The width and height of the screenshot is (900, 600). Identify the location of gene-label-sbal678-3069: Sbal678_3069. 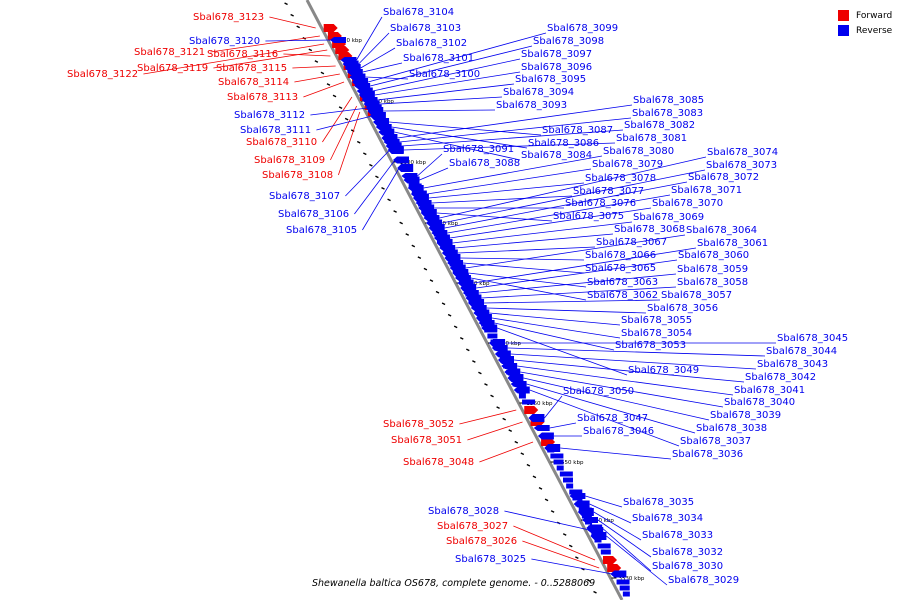
(668, 217).